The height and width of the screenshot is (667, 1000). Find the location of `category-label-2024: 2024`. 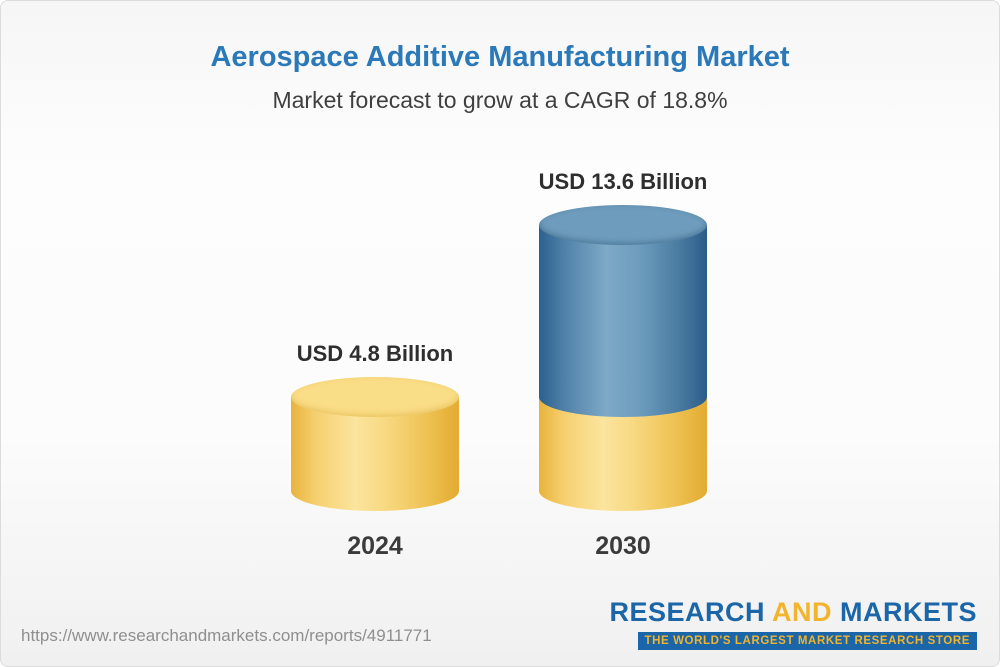

category-label-2024: 2024 is located at coordinates (375, 546).